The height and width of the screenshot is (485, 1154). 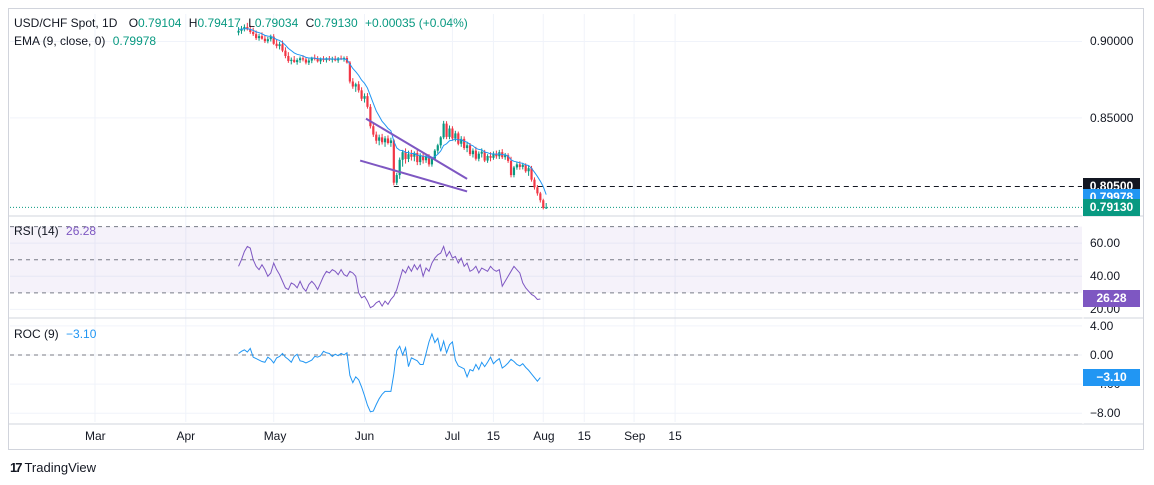 What do you see at coordinates (66, 23) in the screenshot?
I see `symbol-title: USD/CHF Spot, 1D` at bounding box center [66, 23].